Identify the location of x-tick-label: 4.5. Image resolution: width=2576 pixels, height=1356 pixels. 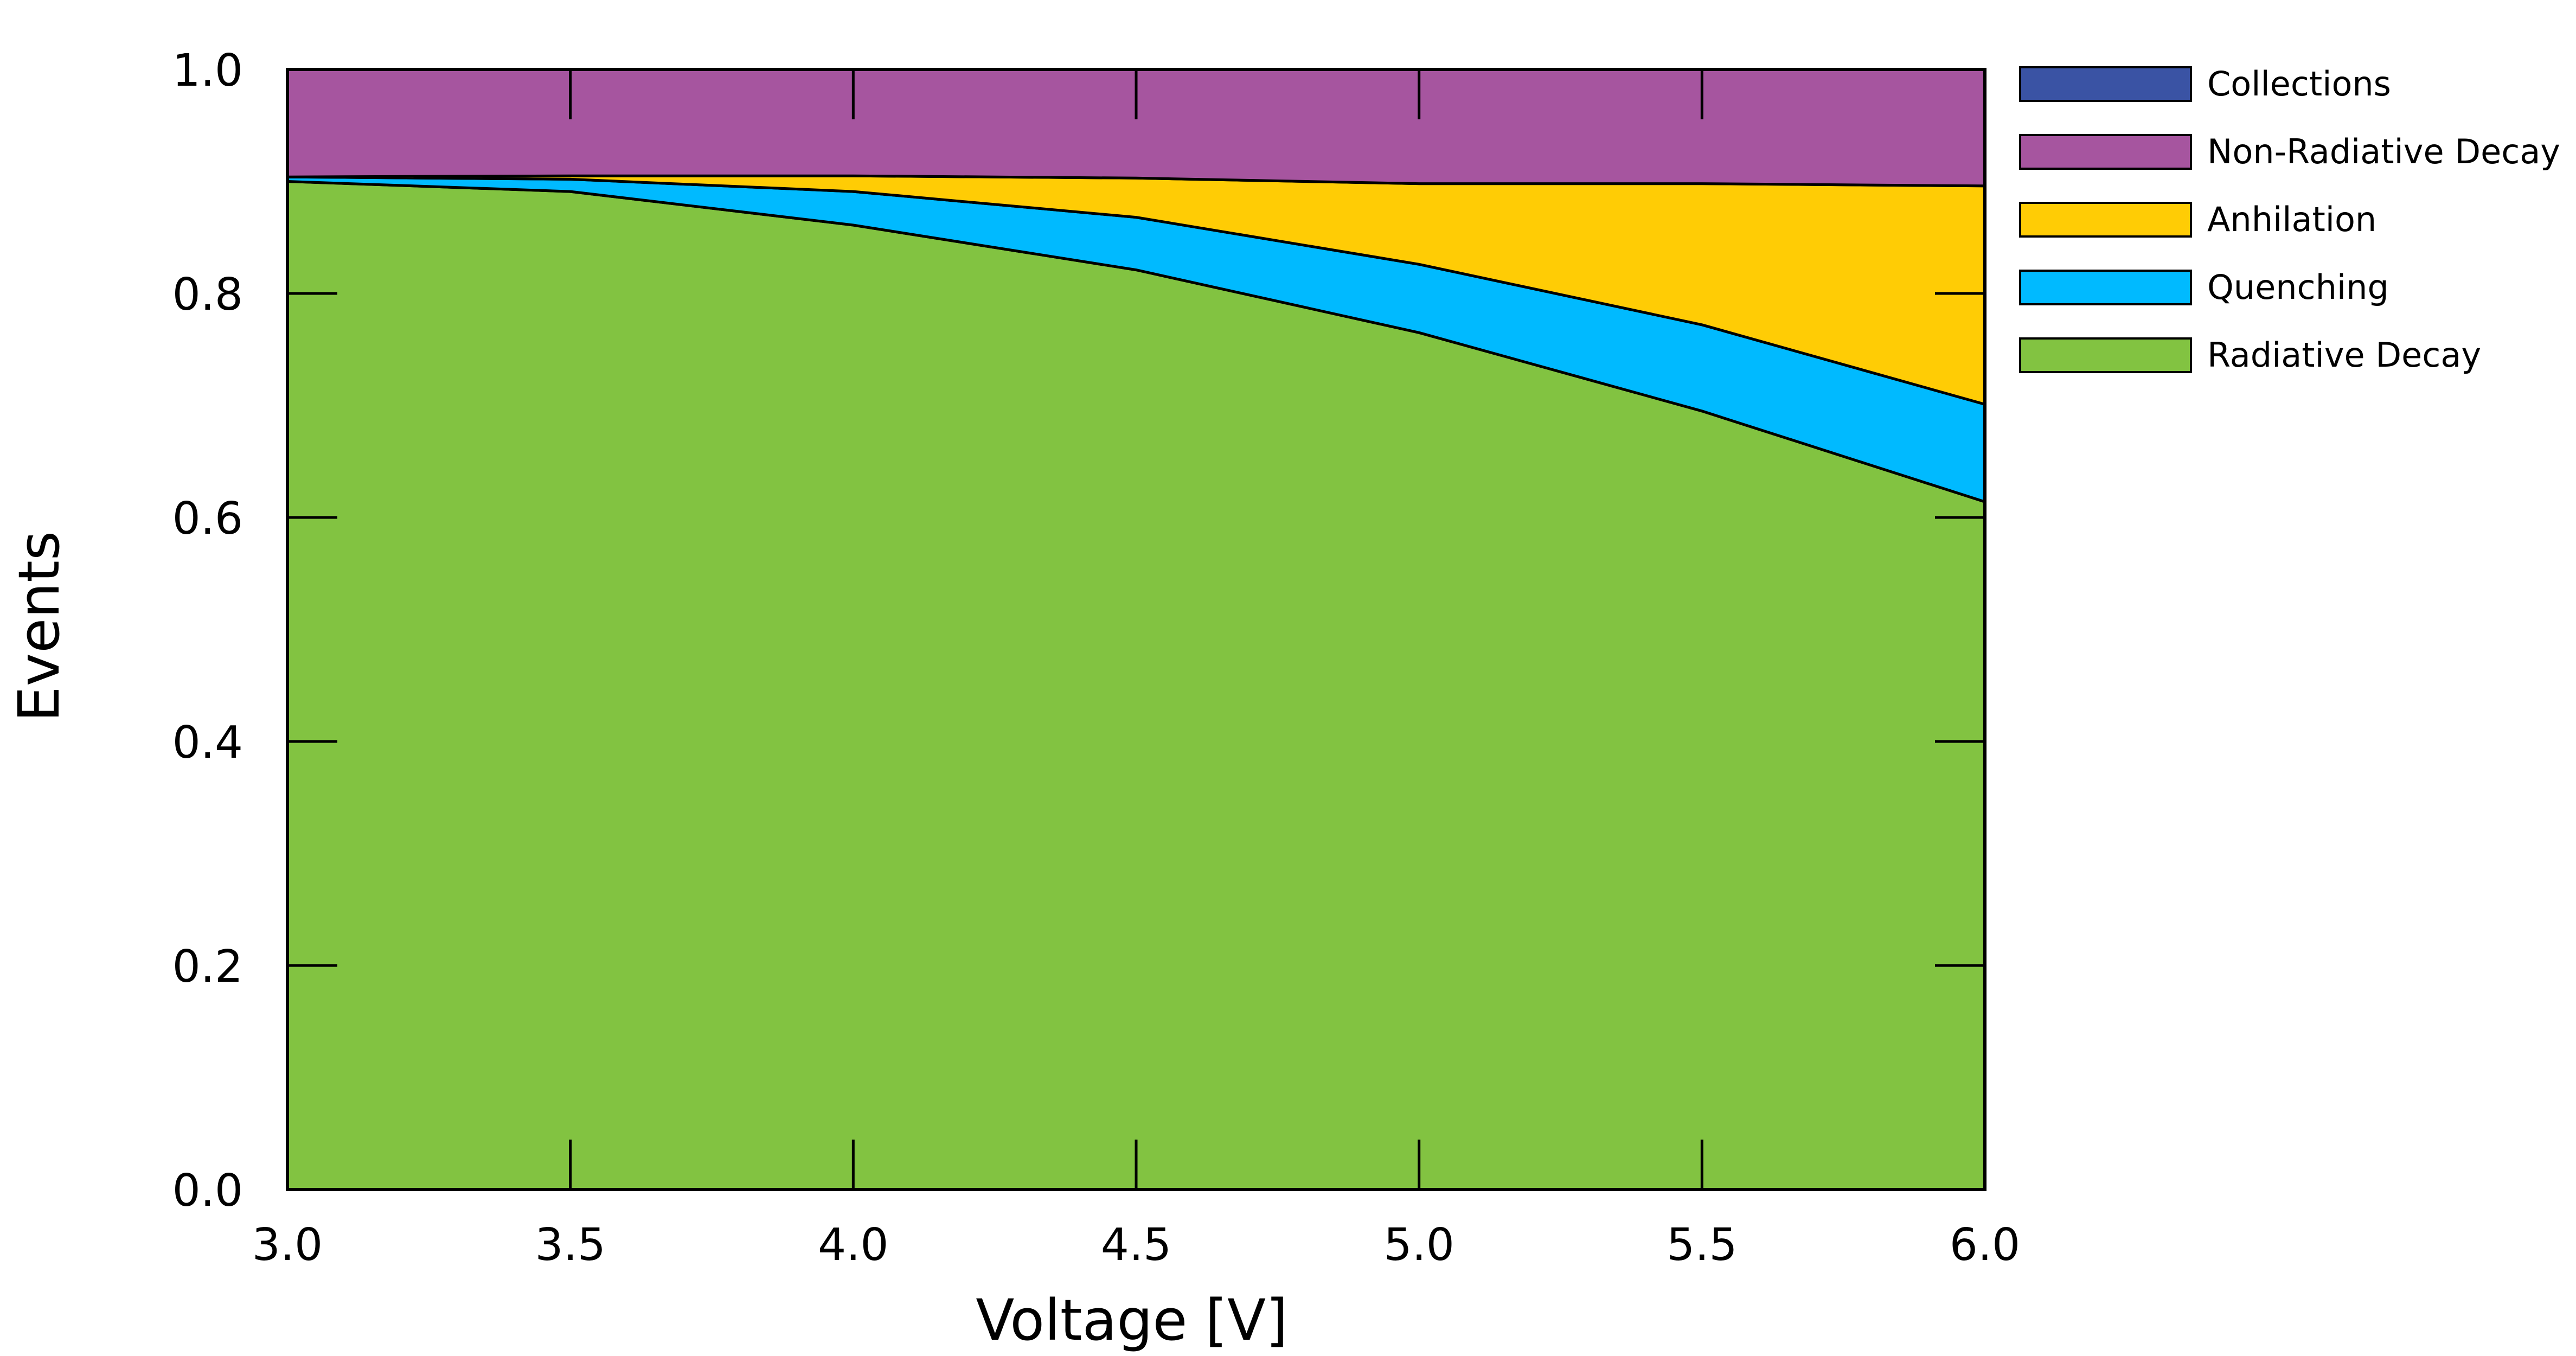
(1136, 1245).